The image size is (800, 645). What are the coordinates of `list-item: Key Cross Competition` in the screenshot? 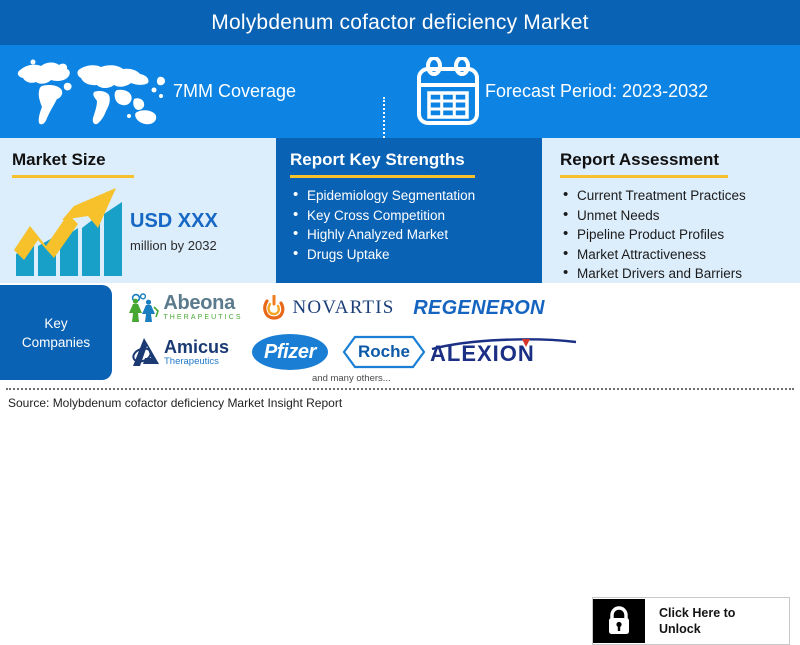 It's located at (416, 215).